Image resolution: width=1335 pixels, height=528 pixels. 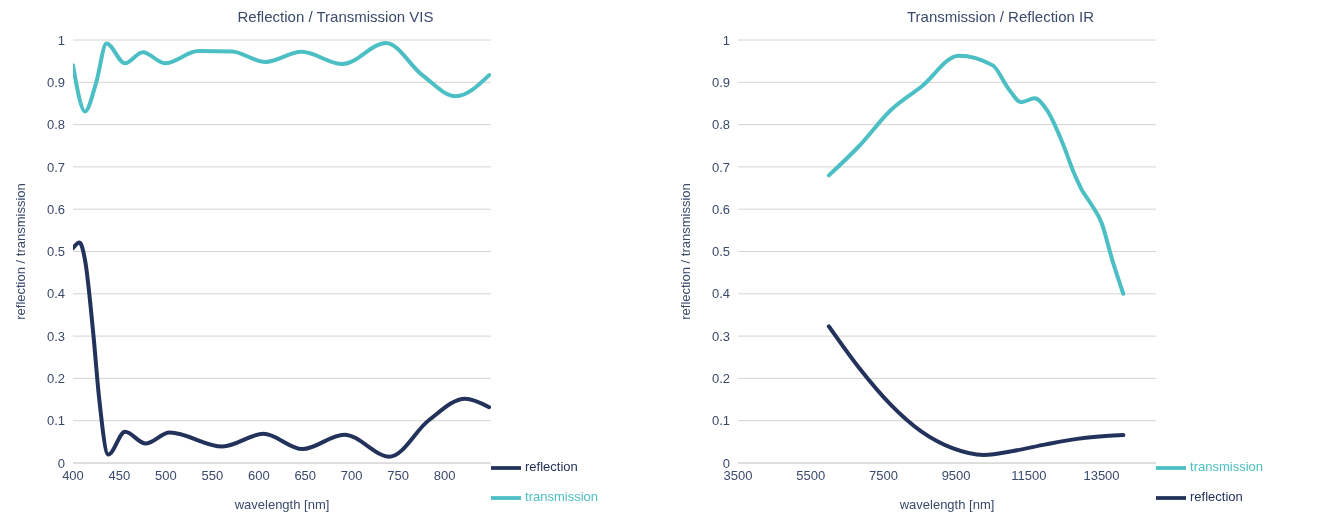 What do you see at coordinates (883, 476) in the screenshot?
I see `x-tick-label: 7500` at bounding box center [883, 476].